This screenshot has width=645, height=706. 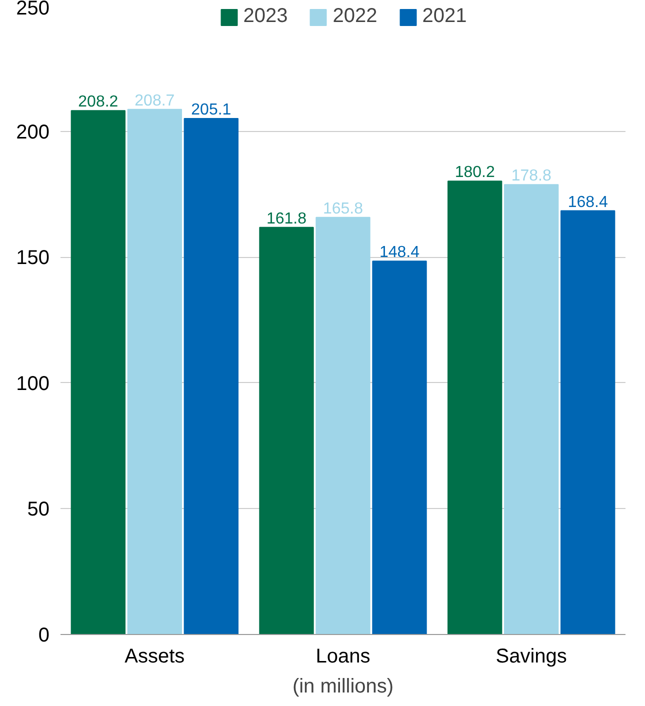 I want to click on legend-label: 2023, so click(x=265, y=16).